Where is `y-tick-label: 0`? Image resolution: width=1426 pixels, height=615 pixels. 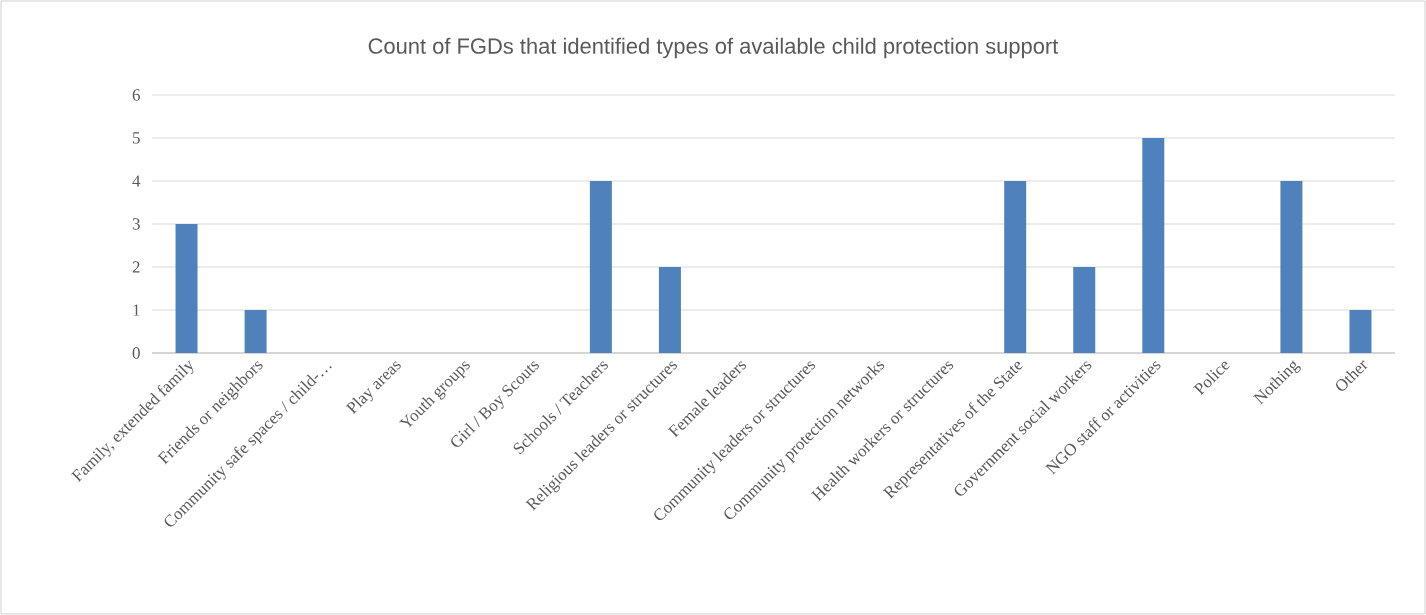
y-tick-label: 0 is located at coordinates (136, 353).